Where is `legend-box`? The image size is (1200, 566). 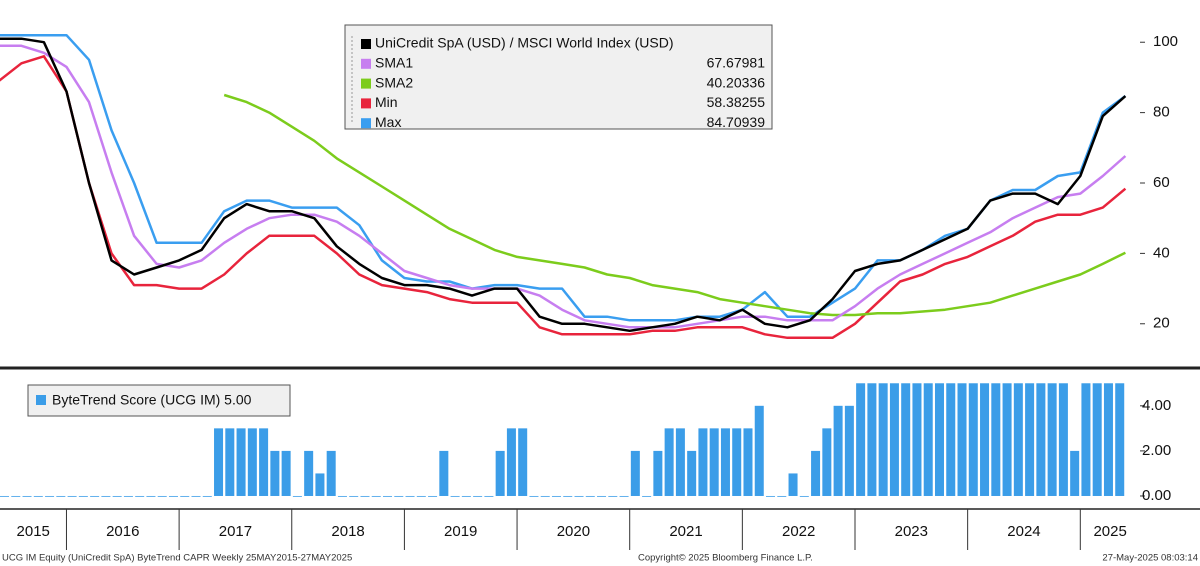
legend-box is located at coordinates (558, 77).